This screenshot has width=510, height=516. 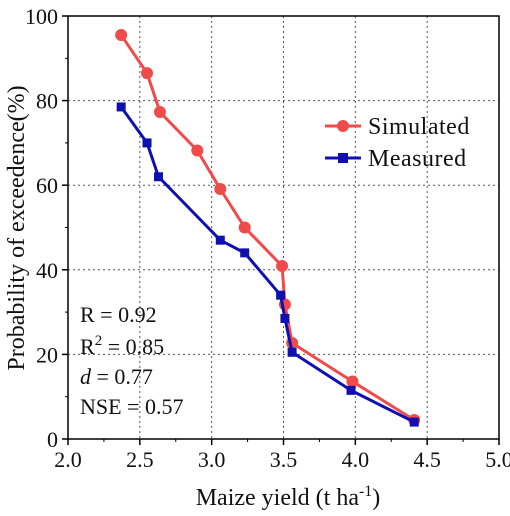 What do you see at coordinates (68, 459) in the screenshot?
I see `x-tick-label: 2.0` at bounding box center [68, 459].